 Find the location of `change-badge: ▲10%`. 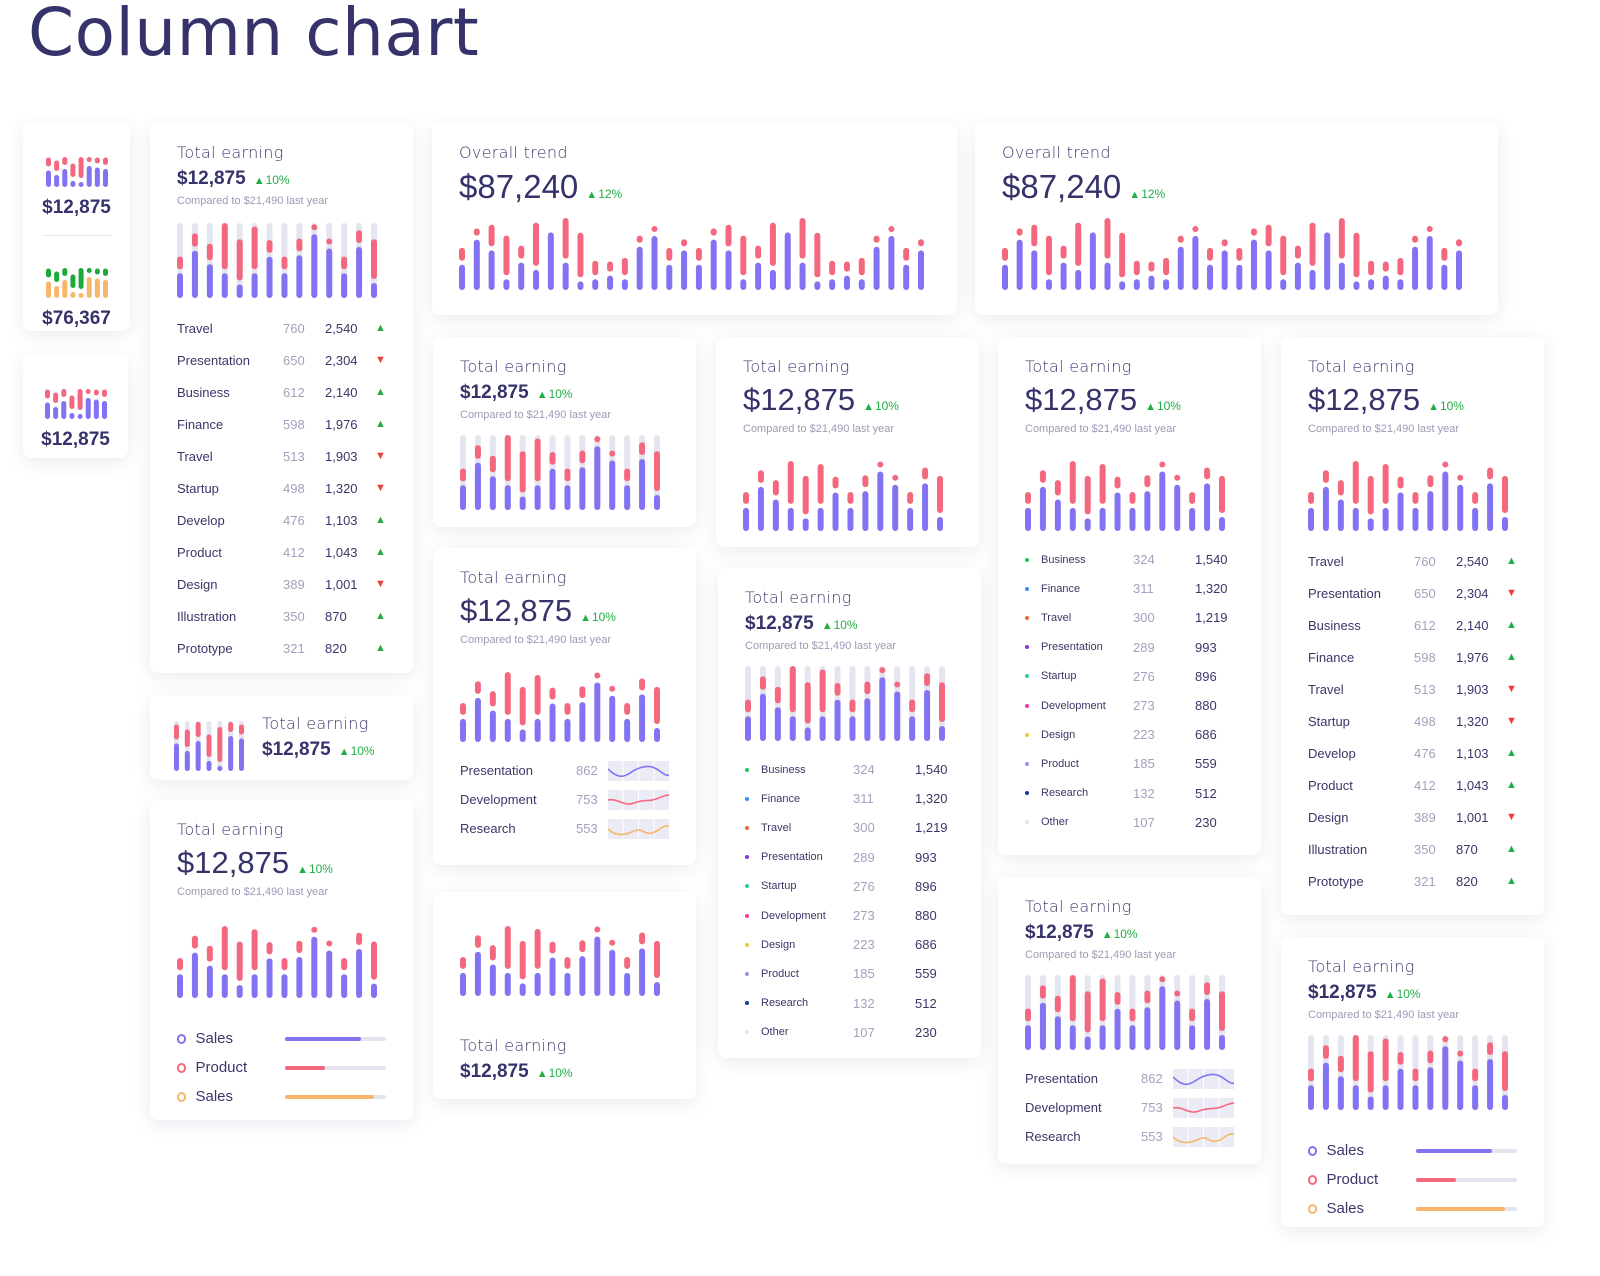

change-badge: ▲10% is located at coordinates (357, 751).